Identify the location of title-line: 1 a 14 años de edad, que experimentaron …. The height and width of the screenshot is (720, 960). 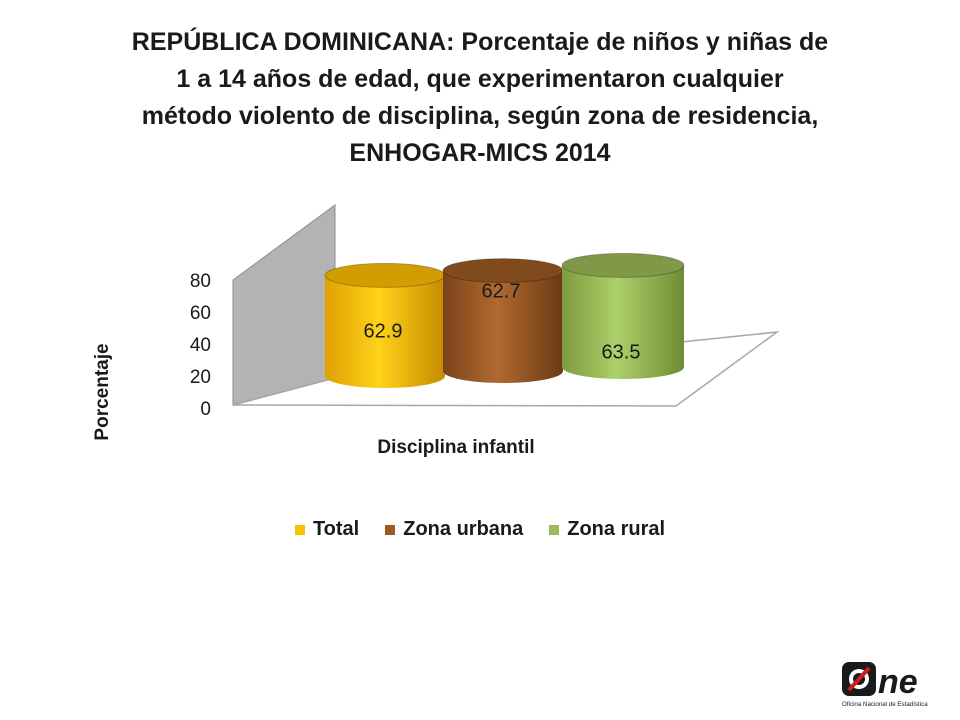
(480, 79).